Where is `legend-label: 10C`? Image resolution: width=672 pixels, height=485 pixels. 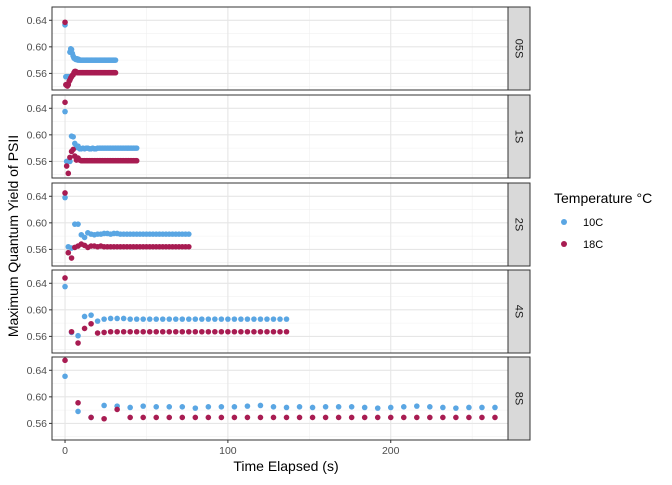
legend-label: 10C is located at coordinates (593, 223).